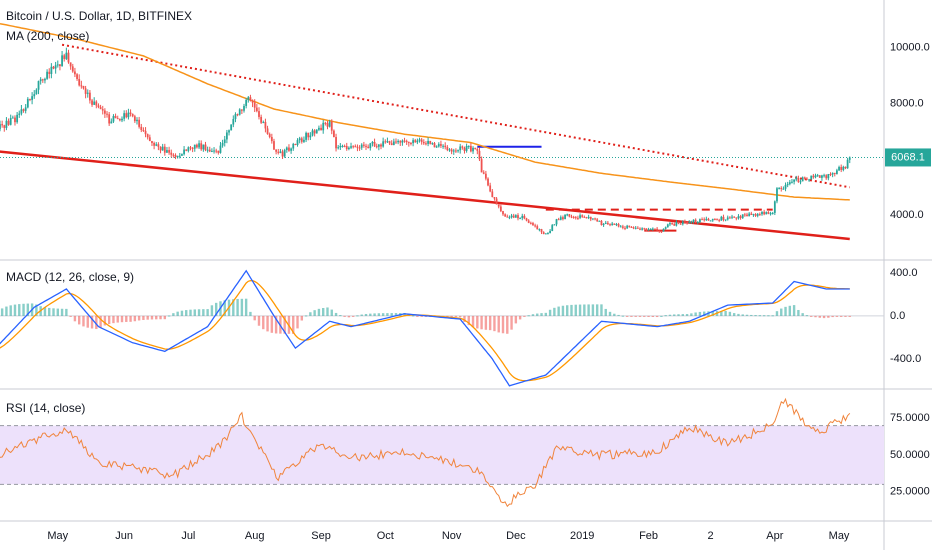  I want to click on price-axis-label: 4000.0, so click(907, 215).